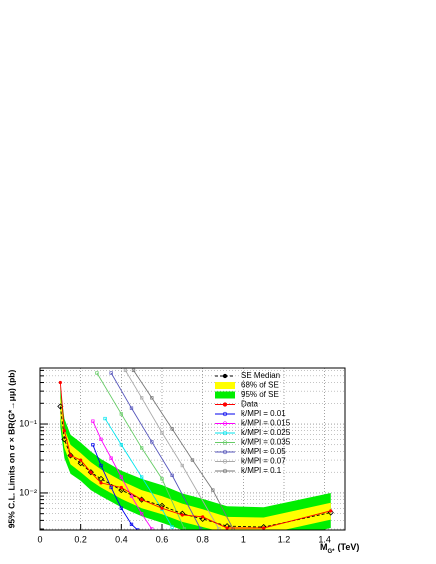 Image resolution: width=436 pixels, height=564 pixels. What do you see at coordinates (260, 394) in the screenshot?
I see `legend-label: 95% of SE` at bounding box center [260, 394].